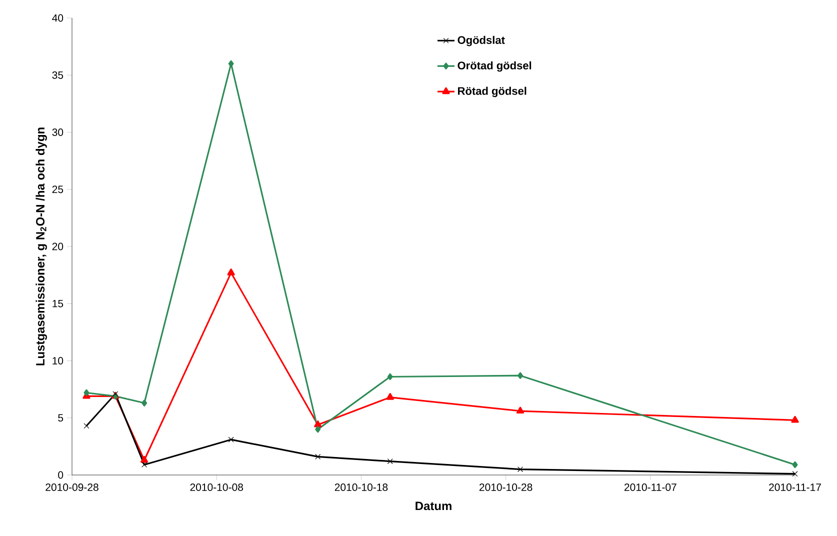 The height and width of the screenshot is (536, 837). Describe the element at coordinates (650, 487) in the screenshot. I see `x-tick-label: 2010-11-07` at that location.